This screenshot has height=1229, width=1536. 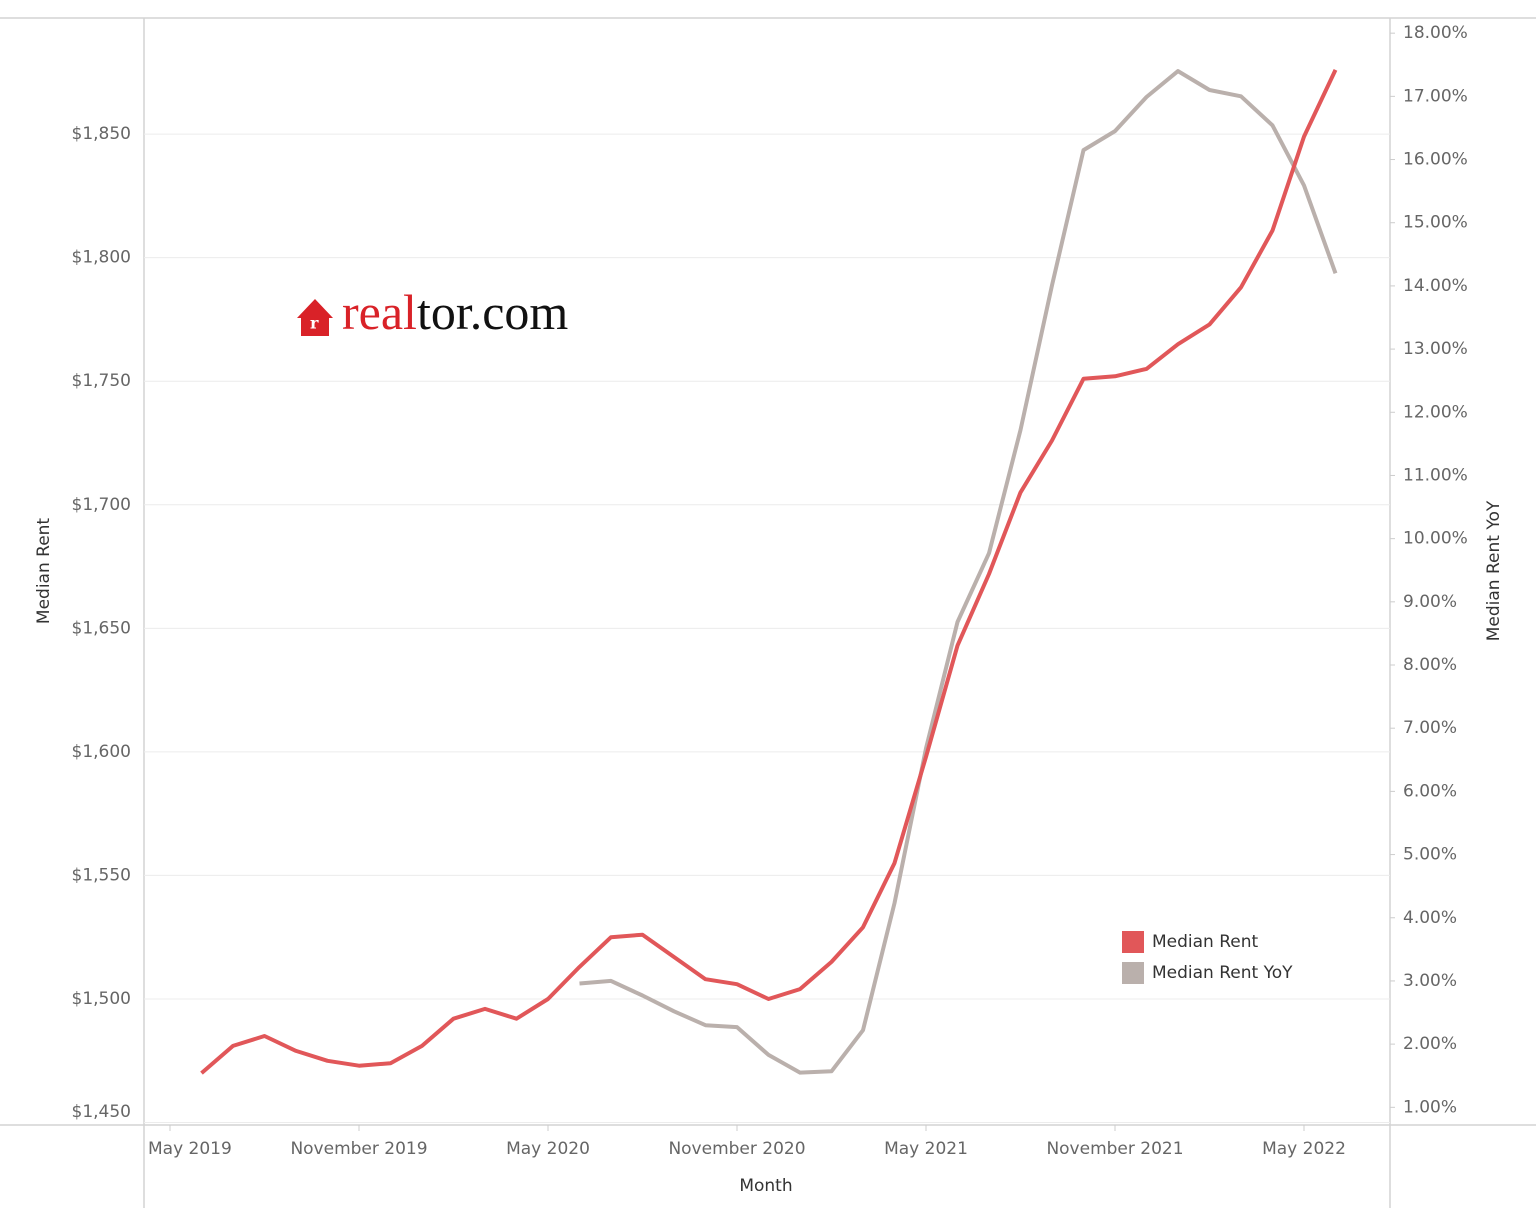 What do you see at coordinates (1435, 475) in the screenshot?
I see `y2-tick-label: 11.00%` at bounding box center [1435, 475].